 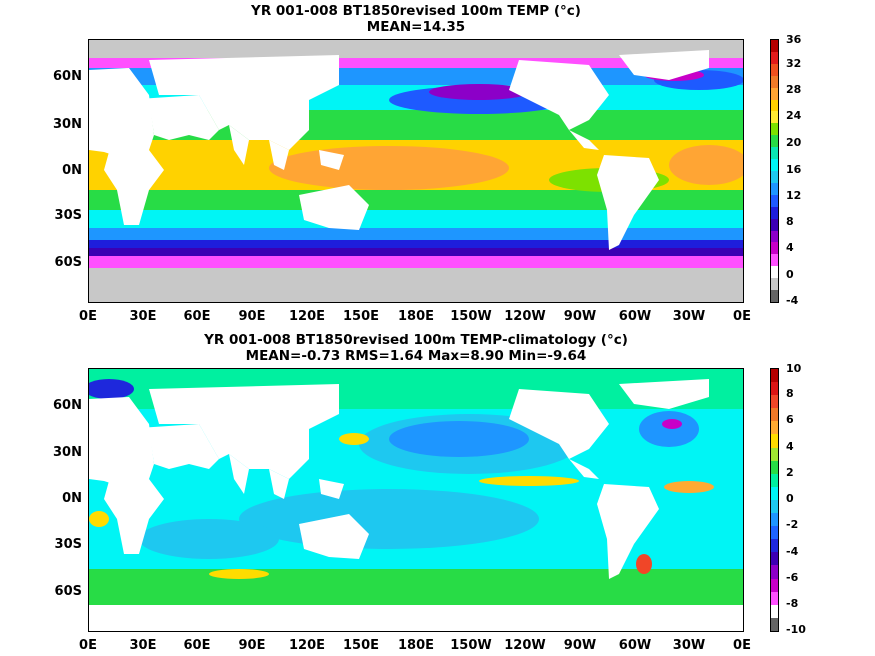 I want to click on panel1-ylabel: 30S, so click(x=68, y=215).